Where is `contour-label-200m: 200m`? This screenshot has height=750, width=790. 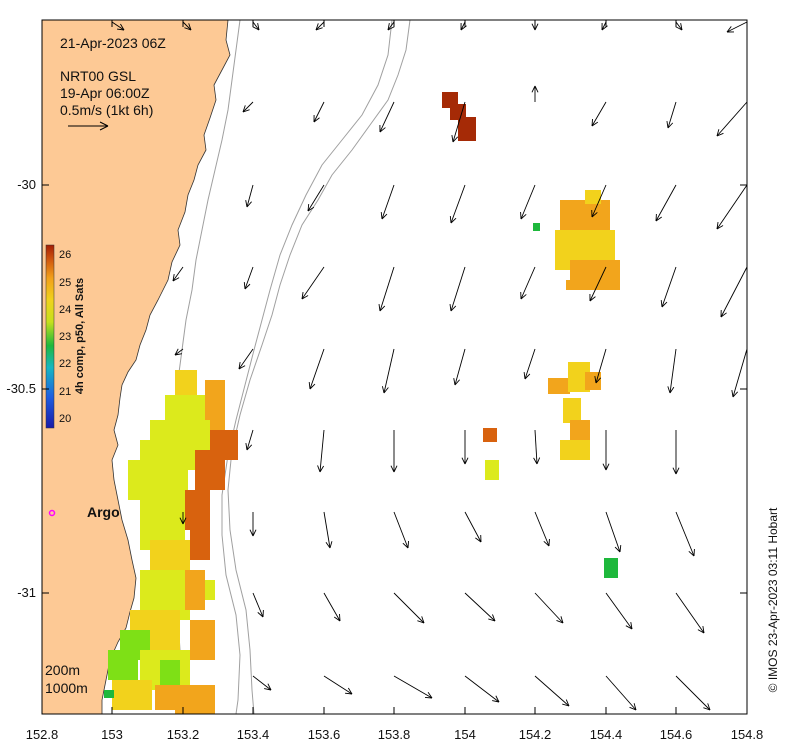 contour-label-200m: 200m is located at coordinates (63, 670).